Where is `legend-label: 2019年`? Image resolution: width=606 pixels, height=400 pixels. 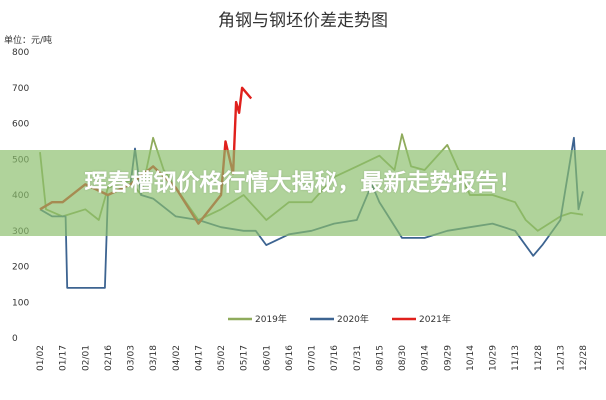 legend-label: 2019年 is located at coordinates (271, 319).